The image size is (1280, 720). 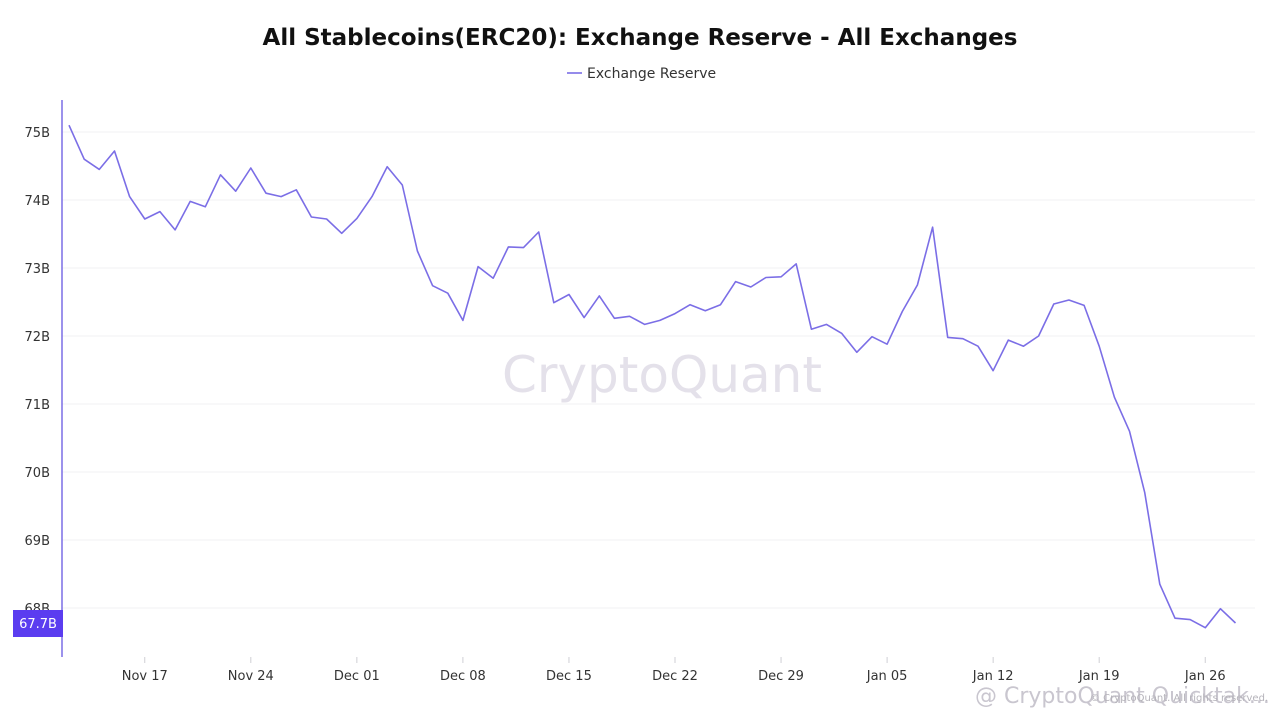 What do you see at coordinates (357, 676) in the screenshot?
I see `x-tick-label: Dec 01` at bounding box center [357, 676].